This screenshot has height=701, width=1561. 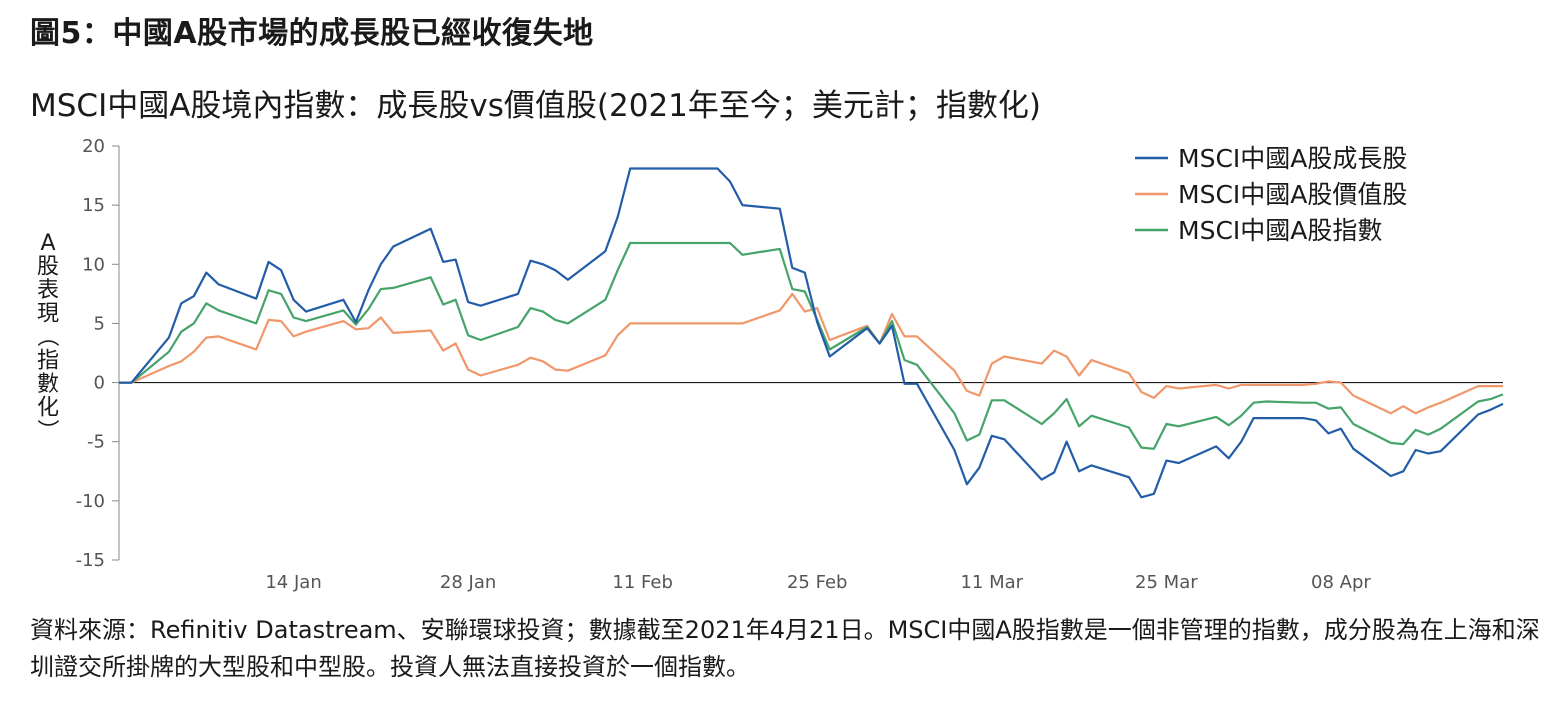 I want to click on y-tick-label: -15, so click(x=90, y=560).